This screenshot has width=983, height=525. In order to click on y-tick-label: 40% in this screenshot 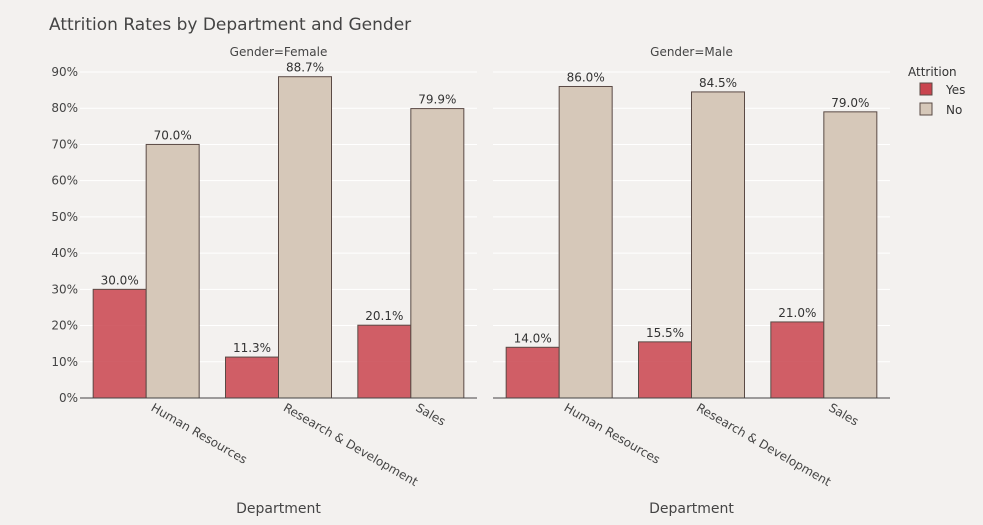, I will do `click(64, 253)`.